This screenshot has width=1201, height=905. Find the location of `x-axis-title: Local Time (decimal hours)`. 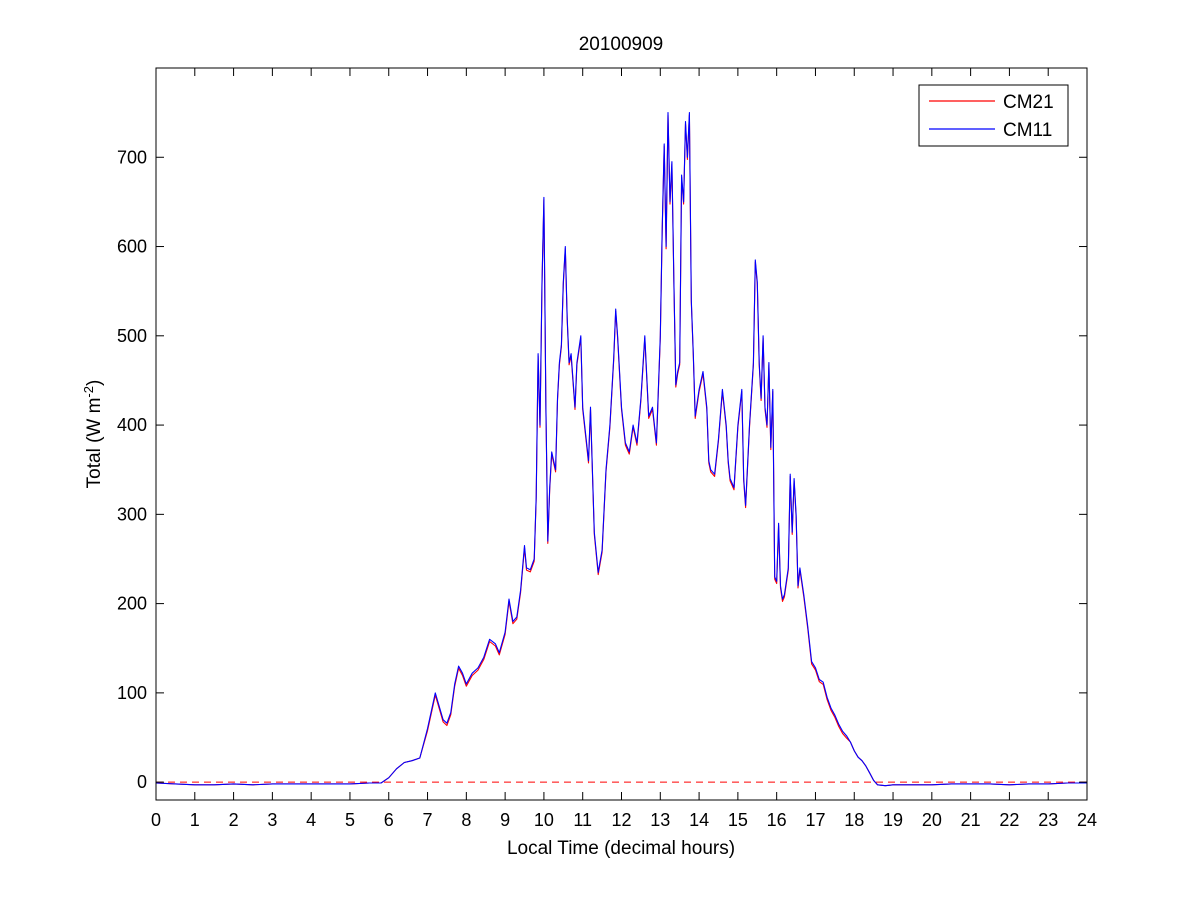

x-axis-title: Local Time (decimal hours) is located at coordinates (621, 848).